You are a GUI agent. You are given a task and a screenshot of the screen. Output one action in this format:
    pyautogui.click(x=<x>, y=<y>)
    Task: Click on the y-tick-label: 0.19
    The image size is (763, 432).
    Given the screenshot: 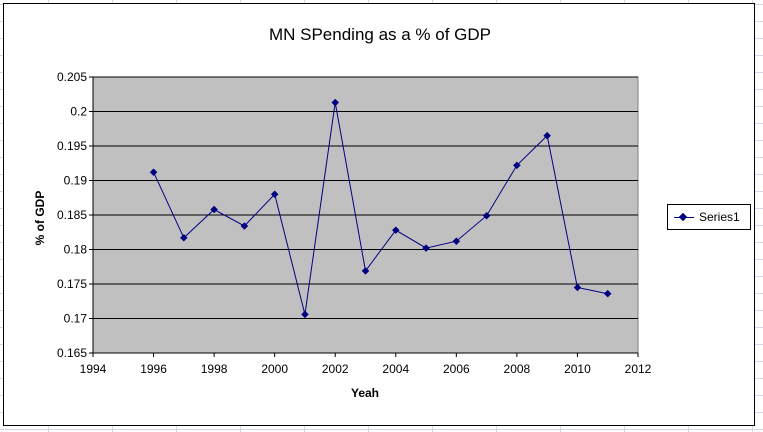 What is the action you would take?
    pyautogui.click(x=76, y=181)
    